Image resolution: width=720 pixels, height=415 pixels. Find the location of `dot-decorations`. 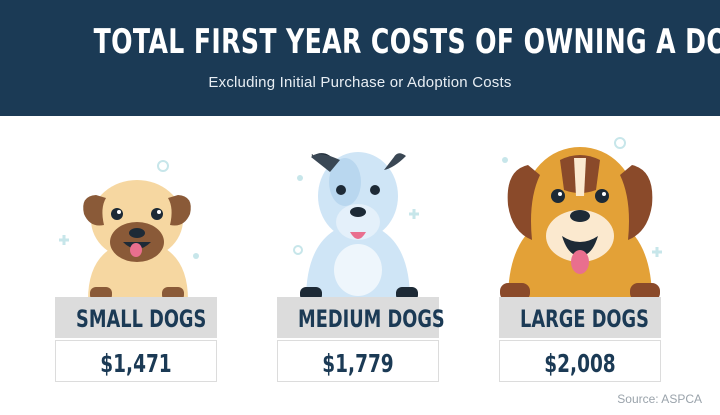

dot-decorations is located at coordinates (350, 208).